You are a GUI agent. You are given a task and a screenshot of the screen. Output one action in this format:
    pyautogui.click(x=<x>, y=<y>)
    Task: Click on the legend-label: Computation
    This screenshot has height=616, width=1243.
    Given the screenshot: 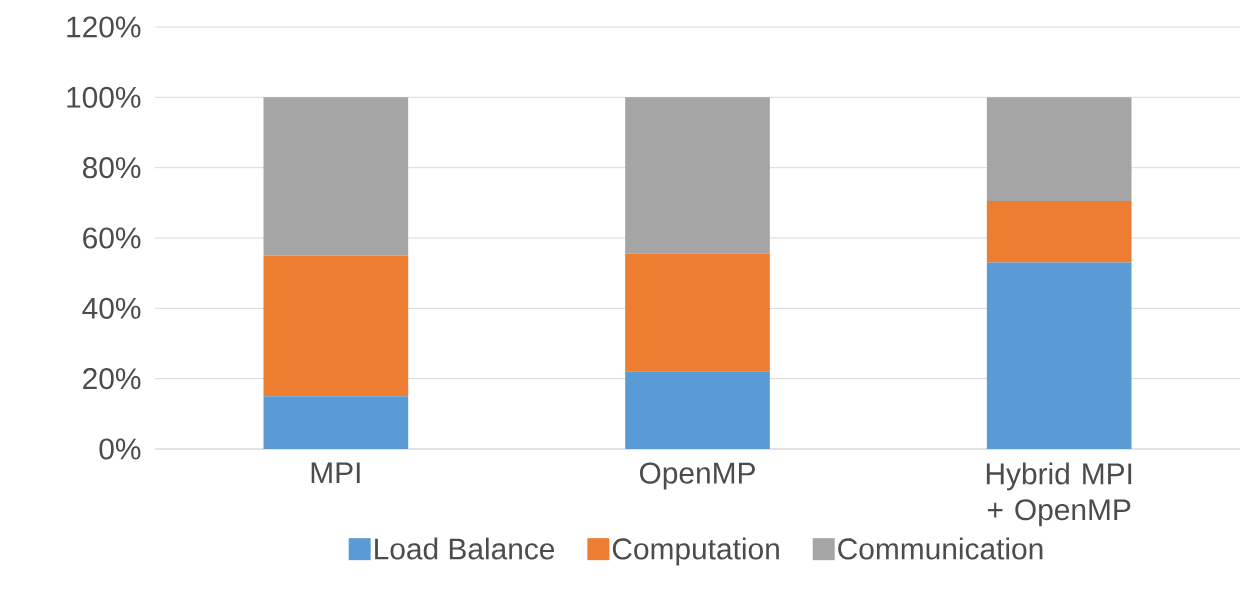 What is the action you would take?
    pyautogui.click(x=695, y=551)
    